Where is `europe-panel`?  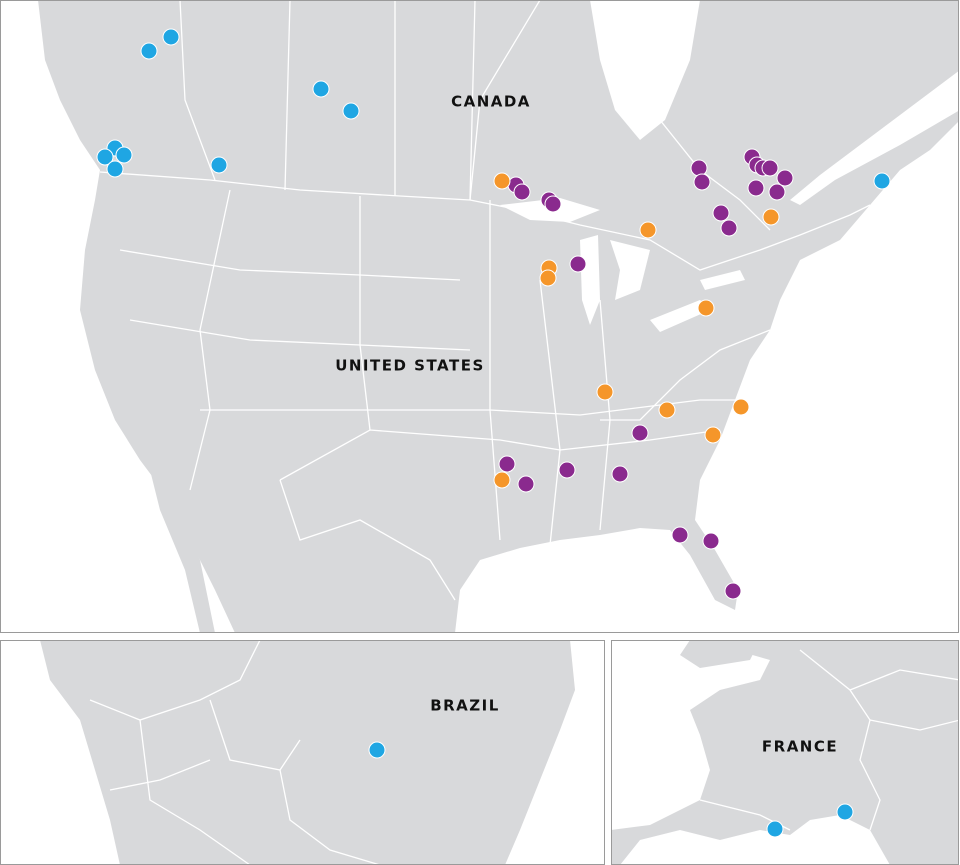
europe-panel is located at coordinates (785, 753).